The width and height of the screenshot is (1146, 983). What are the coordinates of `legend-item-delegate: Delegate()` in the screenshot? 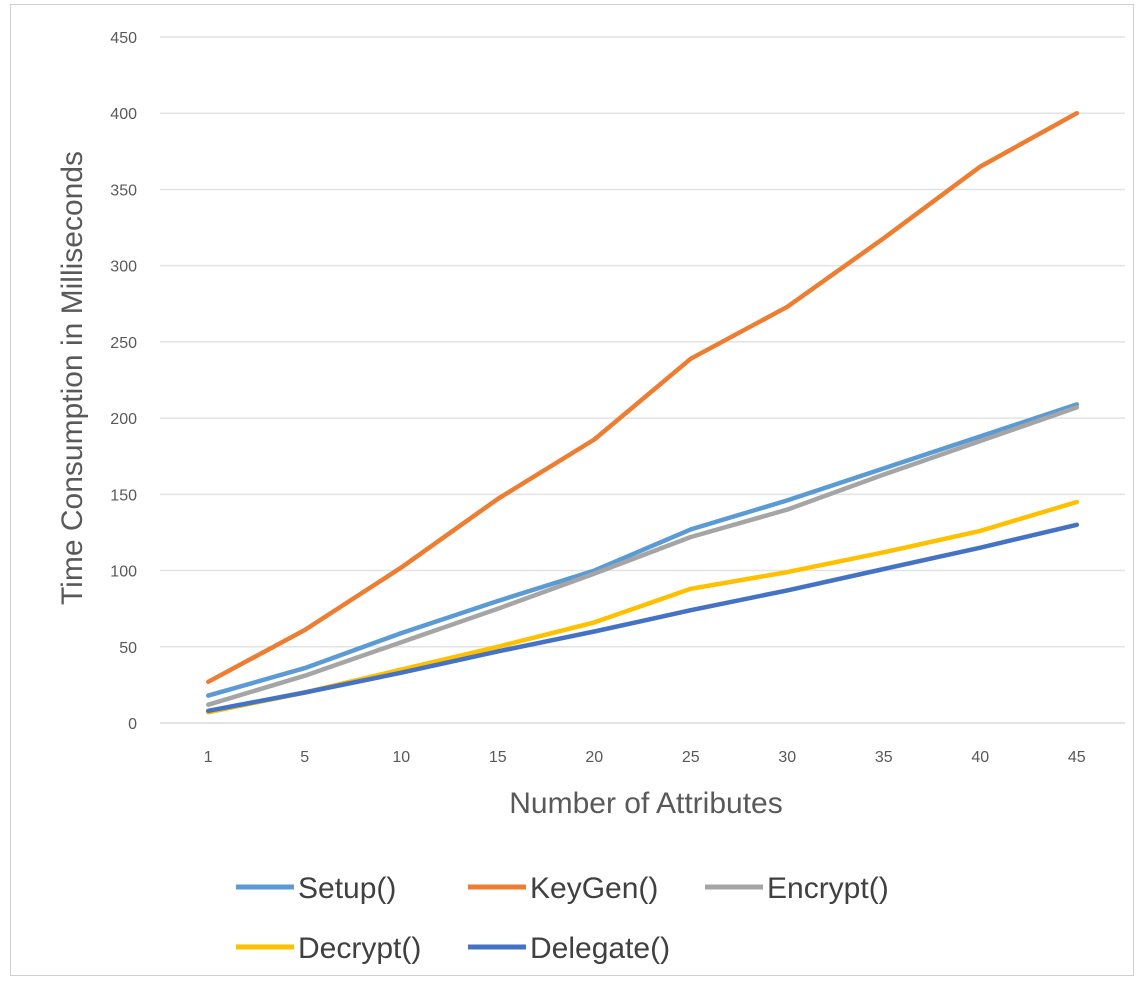 It's located at (569, 948).